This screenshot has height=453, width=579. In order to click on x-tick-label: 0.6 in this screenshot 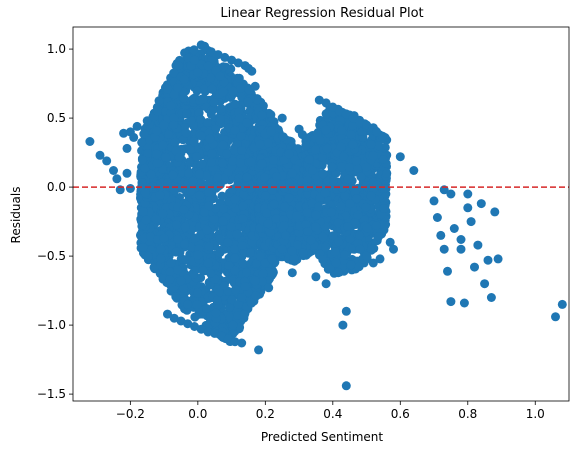, I will do `click(400, 414)`.